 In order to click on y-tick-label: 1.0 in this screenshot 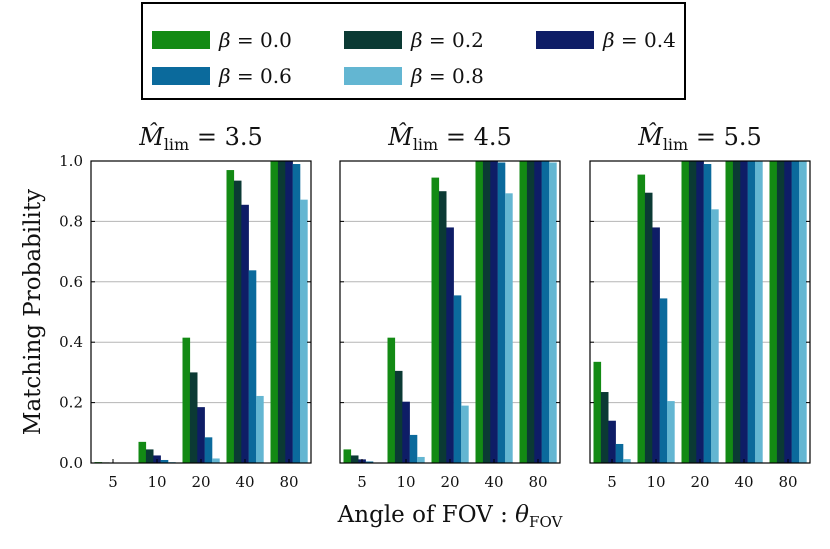, I will do `click(71, 161)`.